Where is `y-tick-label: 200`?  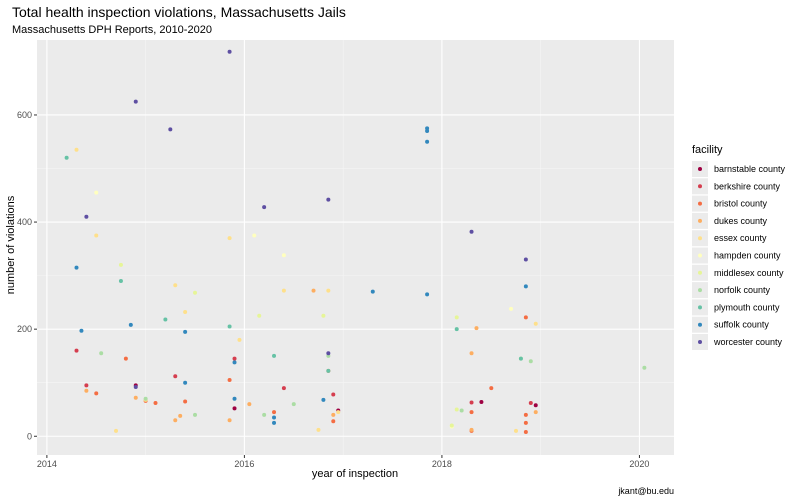 y-tick-label: 200 is located at coordinates (24, 329).